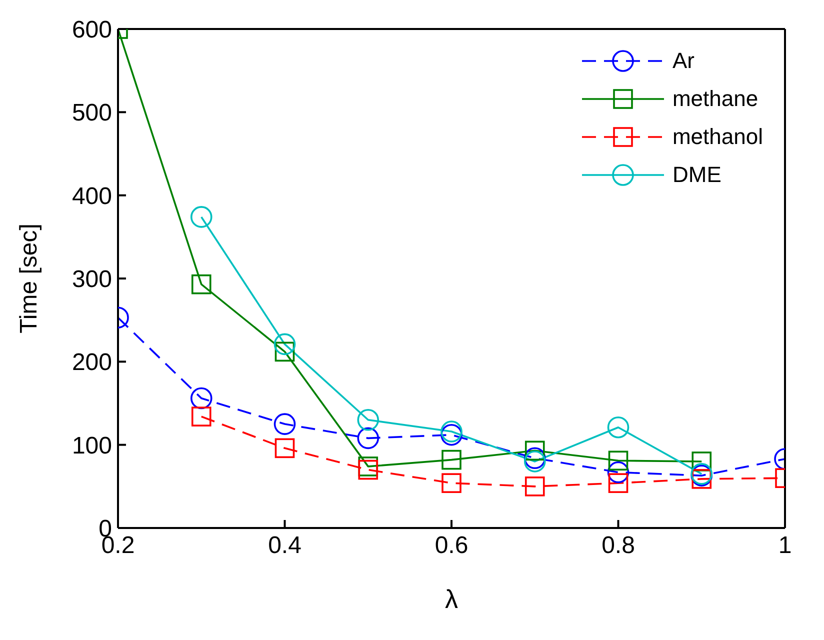 This screenshot has width=824, height=640. I want to click on legend-label: Ar, so click(683, 61).